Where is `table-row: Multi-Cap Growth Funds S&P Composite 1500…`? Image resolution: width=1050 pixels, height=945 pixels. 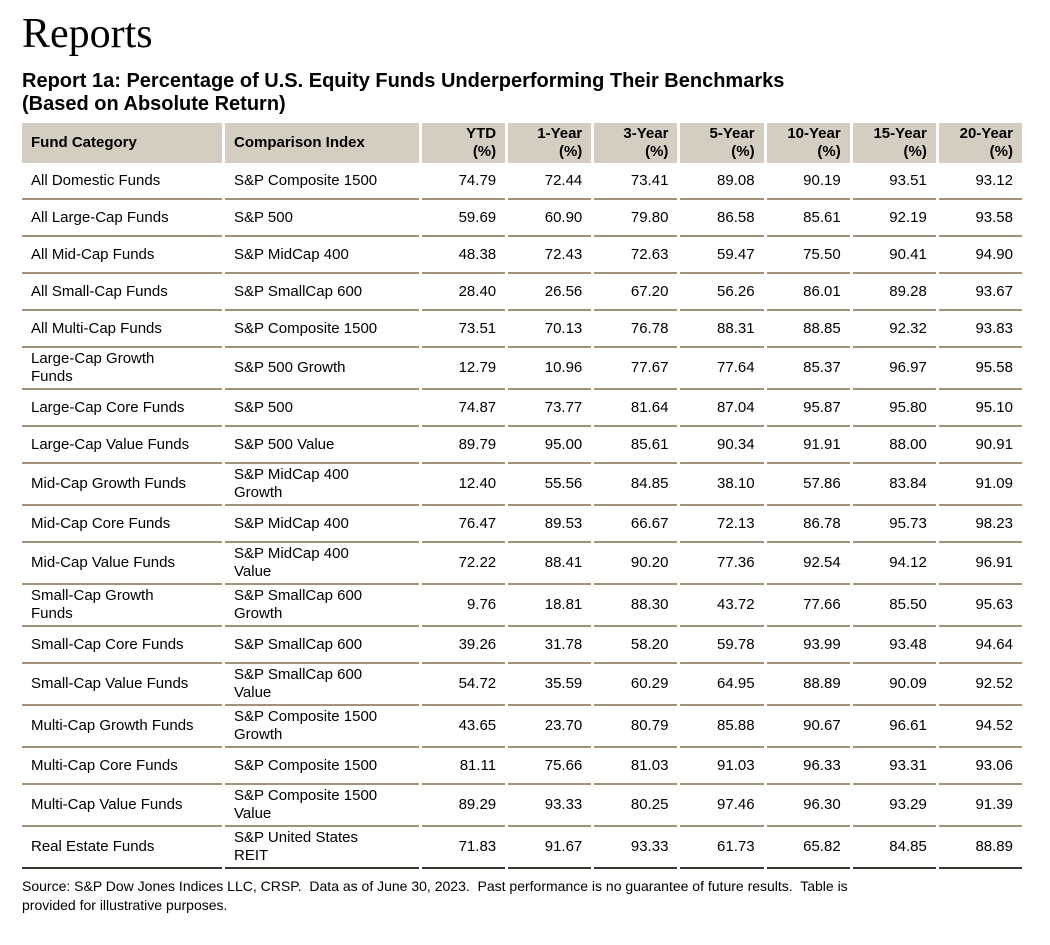
table-row: Multi-Cap Growth Funds S&P Composite 1500… is located at coordinates (522, 727).